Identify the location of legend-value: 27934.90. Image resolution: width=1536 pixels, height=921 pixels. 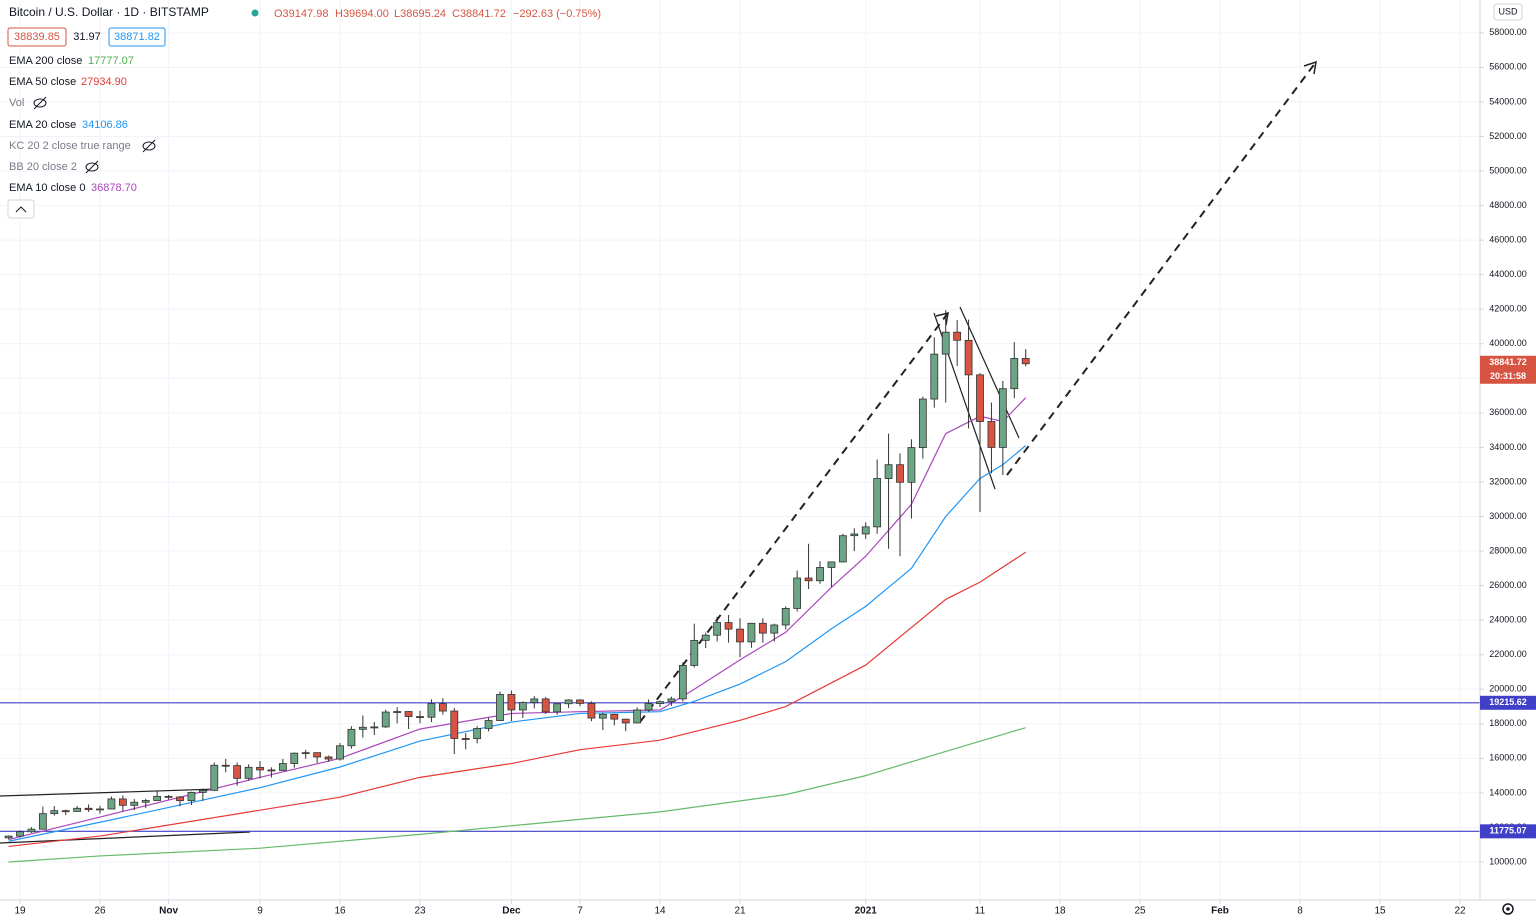
(104, 82).